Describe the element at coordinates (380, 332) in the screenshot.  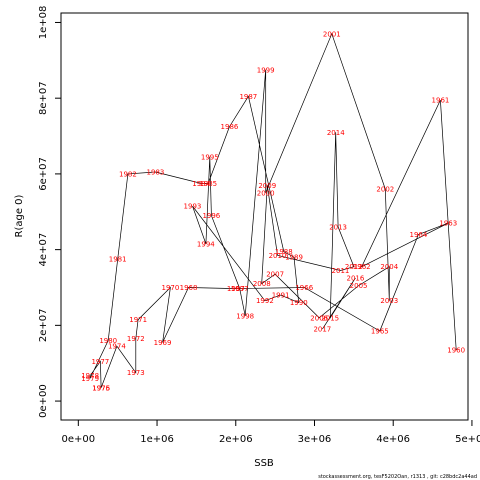
I see `point-label: 1965` at that location.